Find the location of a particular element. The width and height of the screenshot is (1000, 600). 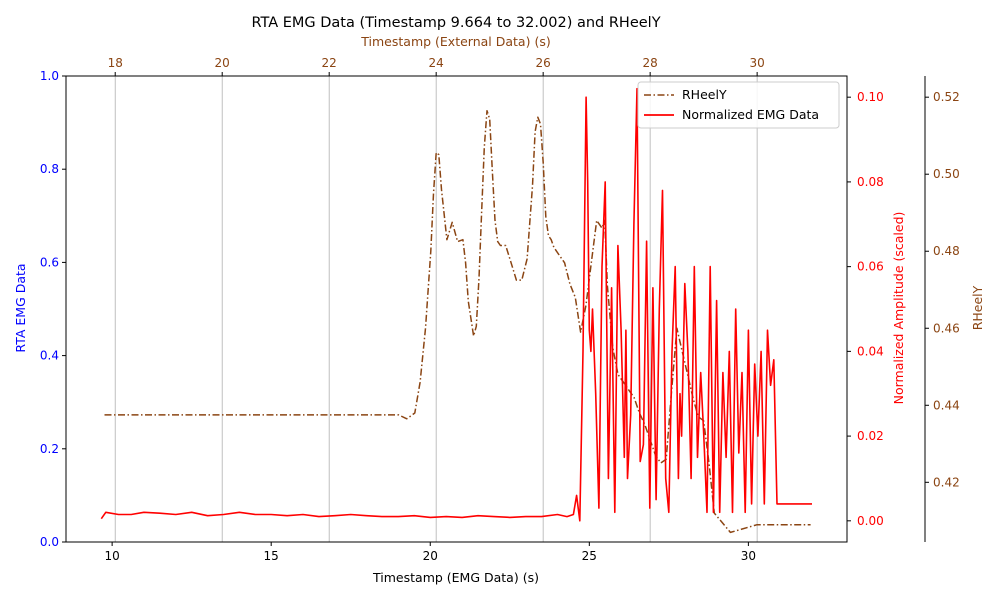

y-right-2-tick-label-3: 0.48 is located at coordinates (946, 251).